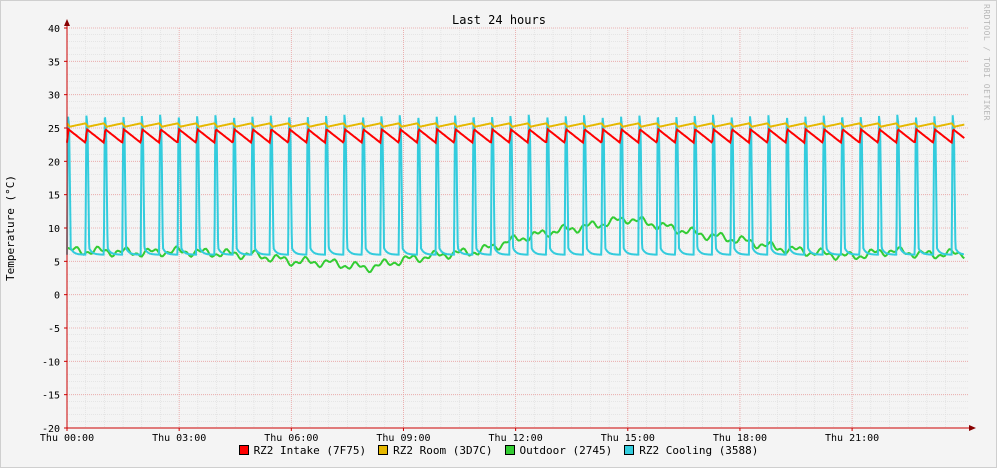 This screenshot has height=468, width=997. I want to click on y-tick-label: 10, so click(54, 229).